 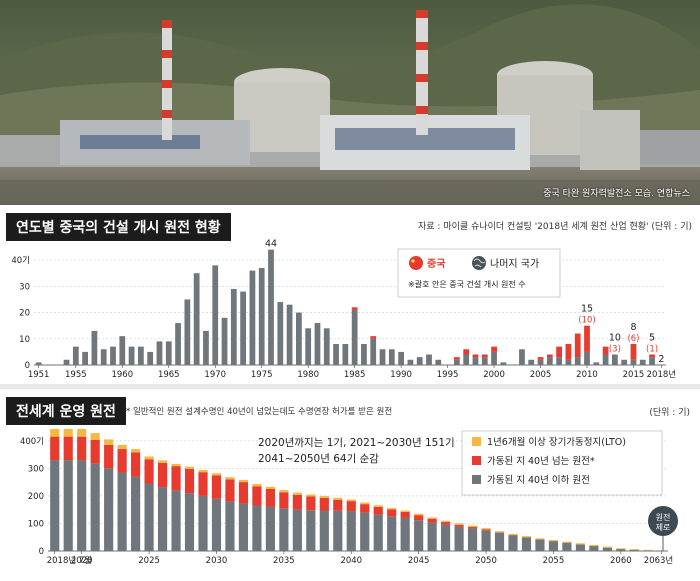 I want to click on chart2-y-tick: 400기, so click(x=32, y=442).